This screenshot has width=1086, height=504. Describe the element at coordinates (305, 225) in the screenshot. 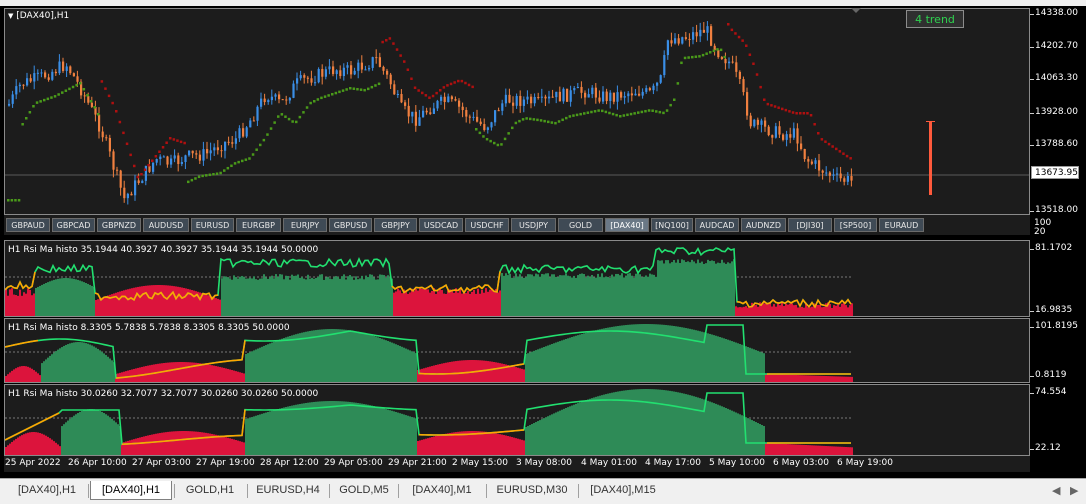

I see `symbol-button-eurjpy: EURJPY` at that location.